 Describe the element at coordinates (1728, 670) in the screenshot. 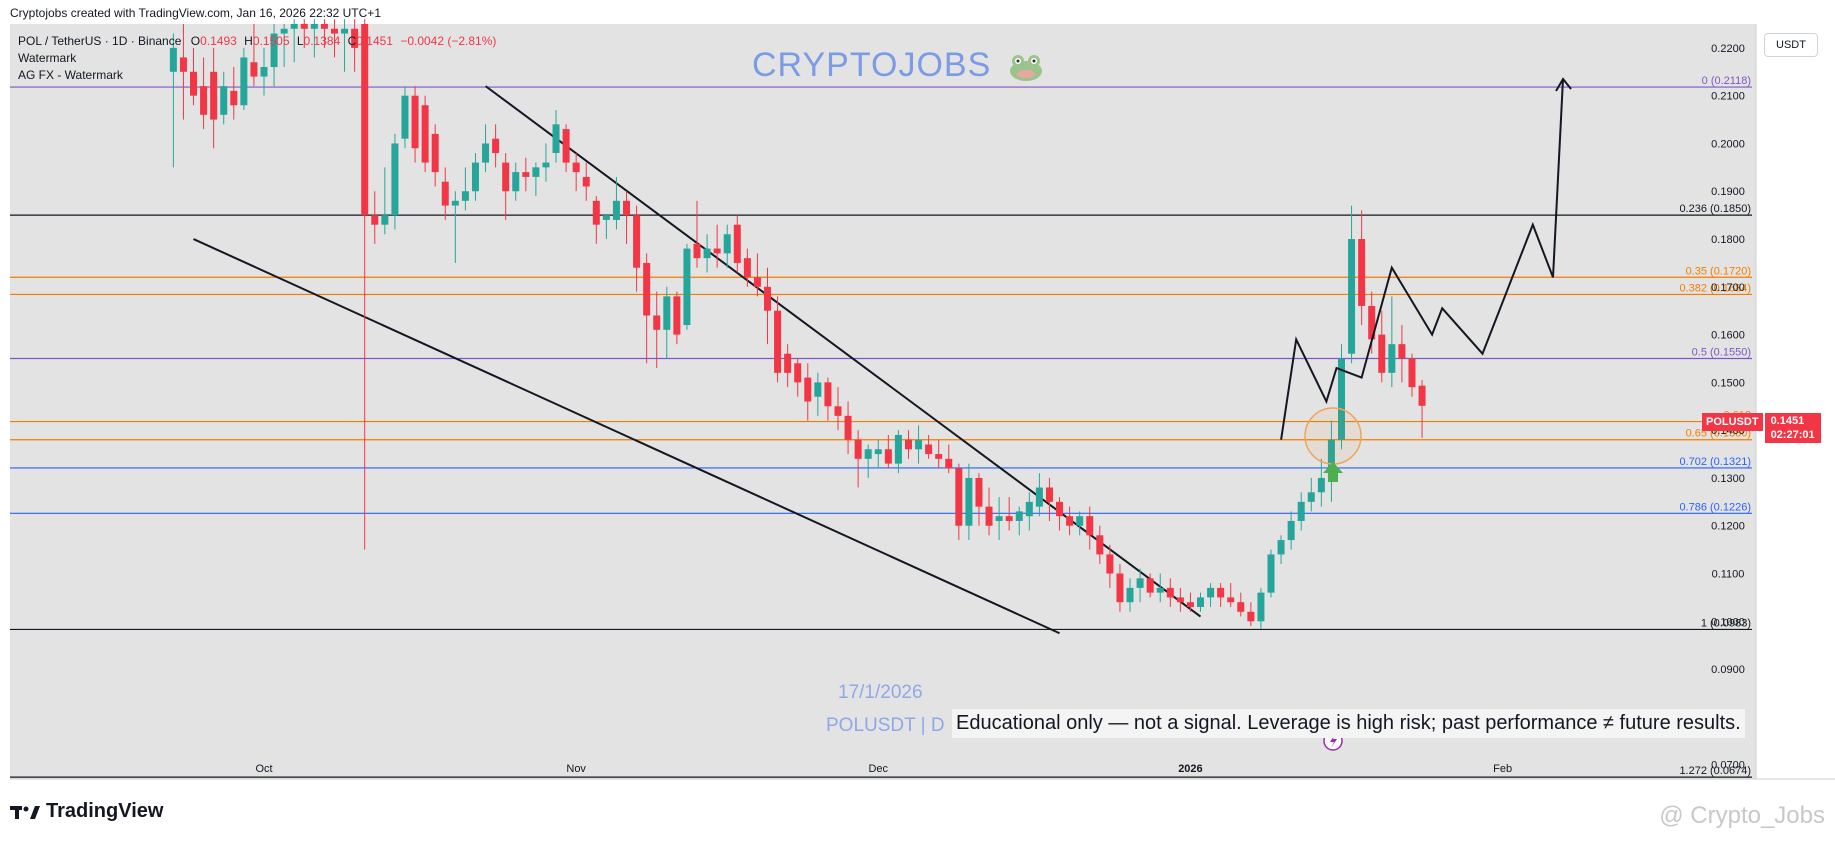

I see `y-tick-label: 0.0900` at that location.